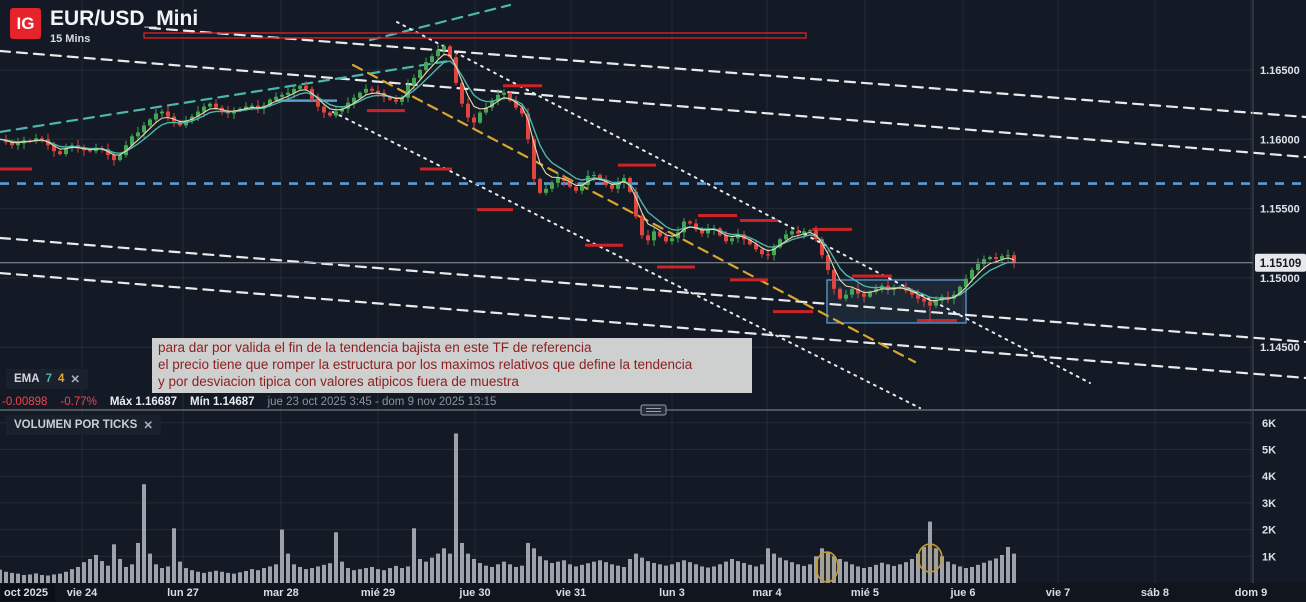 This screenshot has height=602, width=1306. Describe the element at coordinates (280, 593) in the screenshot. I see `time-axis-label: mar 28` at that location.